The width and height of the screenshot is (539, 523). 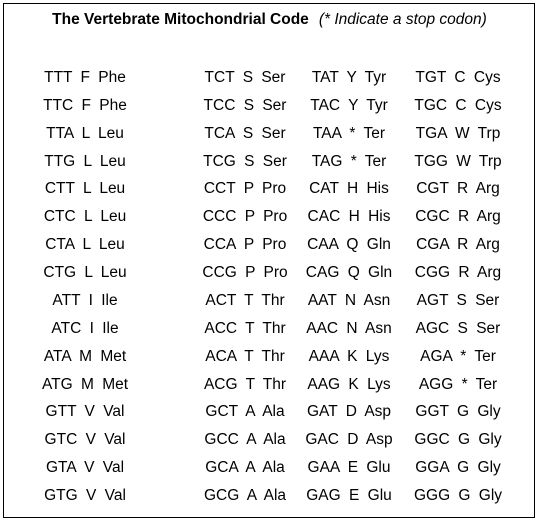 What do you see at coordinates (245, 133) in the screenshot?
I see `codon-cell: TCA S Ser` at bounding box center [245, 133].